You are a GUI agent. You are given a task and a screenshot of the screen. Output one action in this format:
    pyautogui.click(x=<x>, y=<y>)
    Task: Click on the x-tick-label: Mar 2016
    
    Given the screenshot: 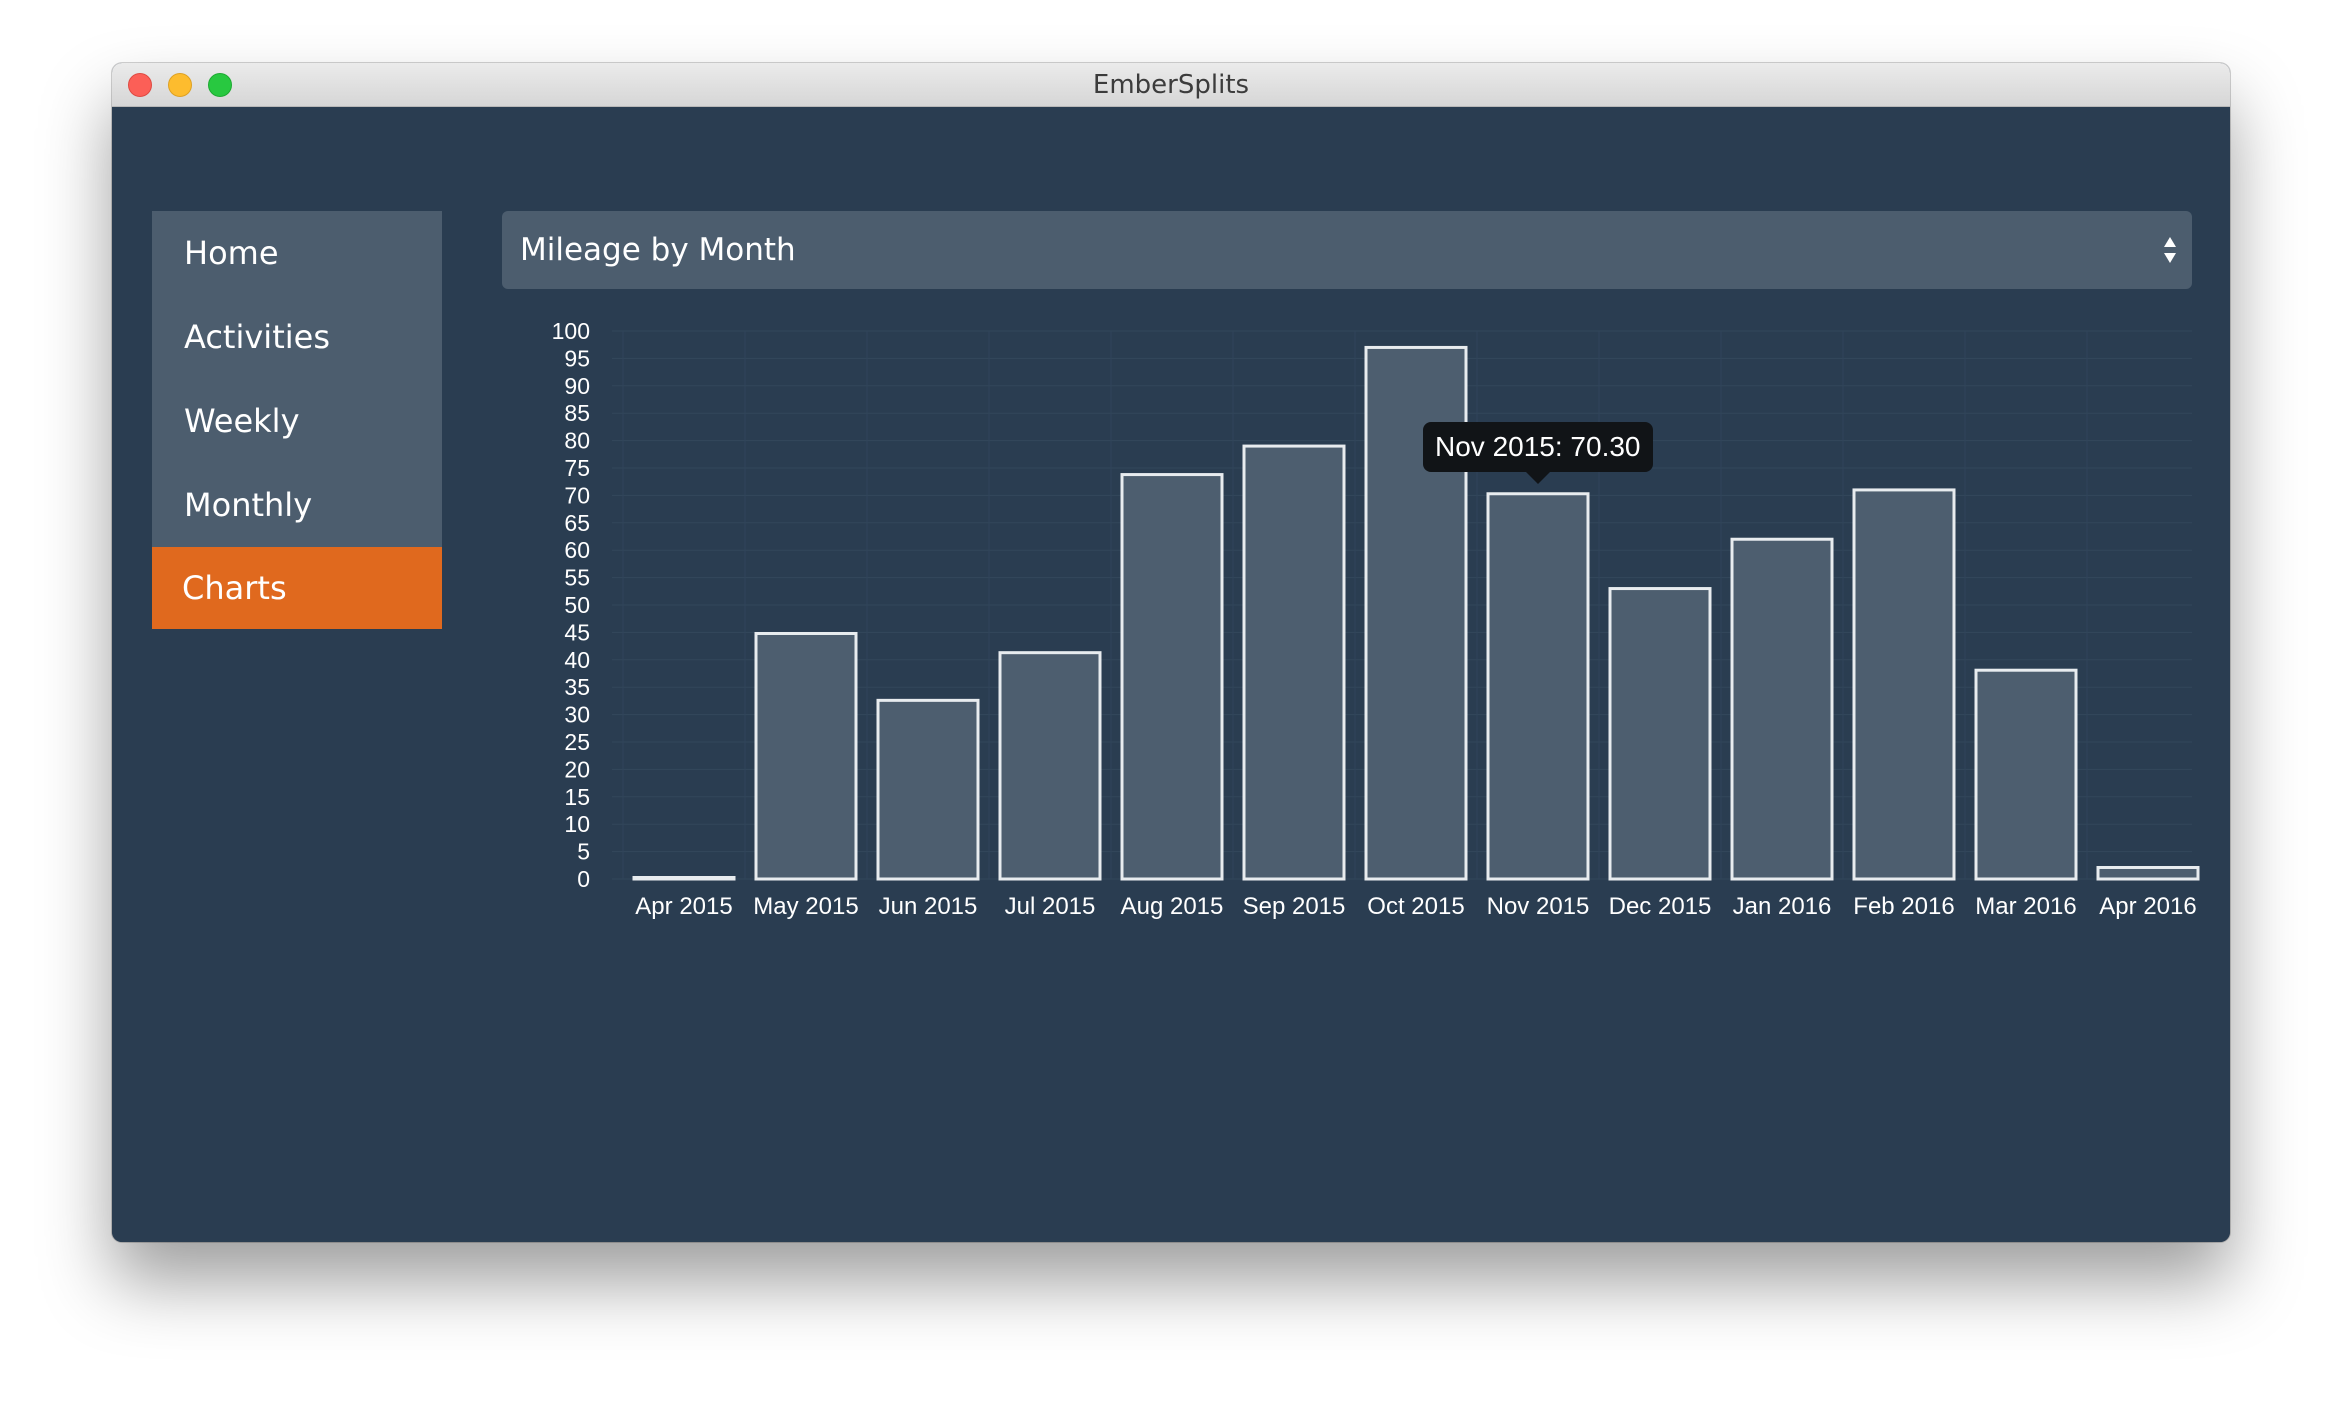 What is the action you would take?
    pyautogui.click(x=2025, y=906)
    